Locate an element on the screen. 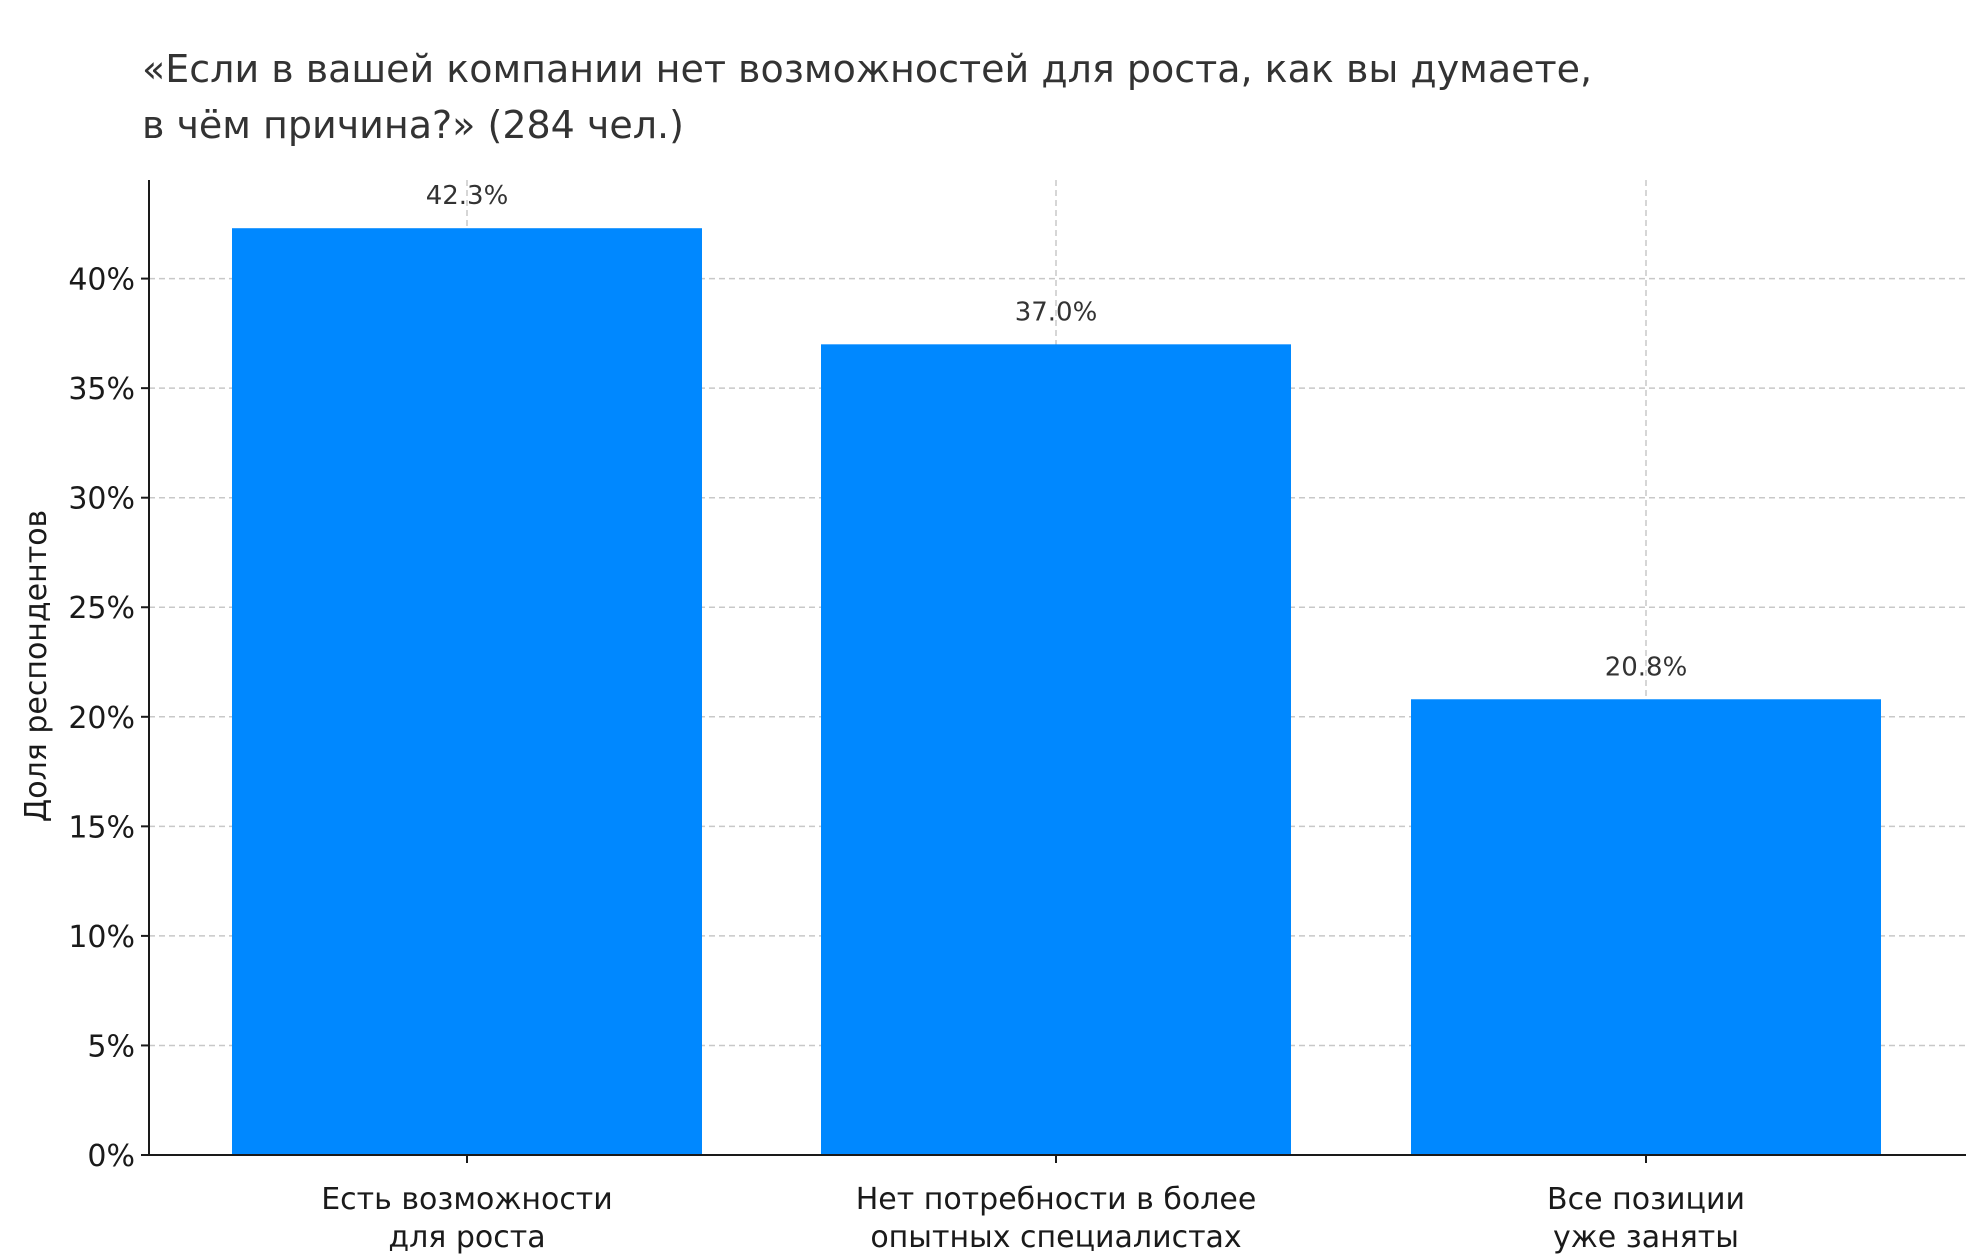  y-tick-label: 25% is located at coordinates (101, 608).